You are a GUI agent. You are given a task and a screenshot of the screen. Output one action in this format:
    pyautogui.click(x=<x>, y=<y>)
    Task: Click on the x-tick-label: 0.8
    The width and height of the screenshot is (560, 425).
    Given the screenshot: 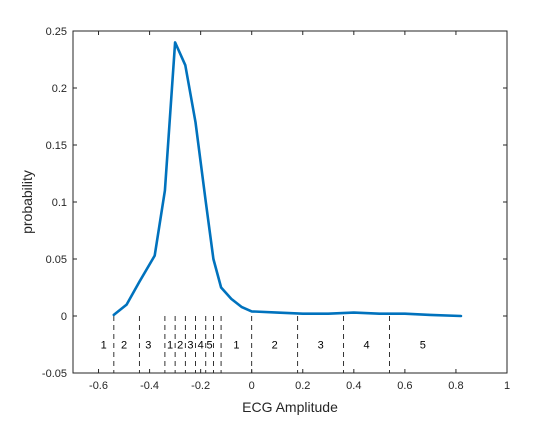 What is the action you would take?
    pyautogui.click(x=455, y=386)
    